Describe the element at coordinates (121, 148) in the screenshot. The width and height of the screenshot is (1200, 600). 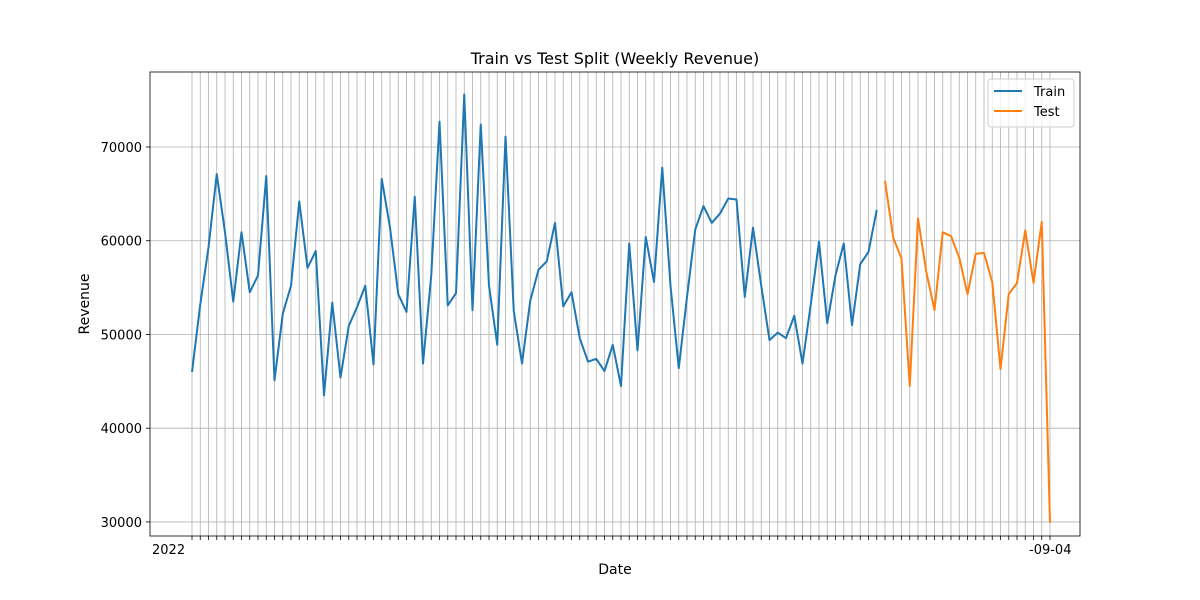
I see `y-tick-label: 70000` at that location.